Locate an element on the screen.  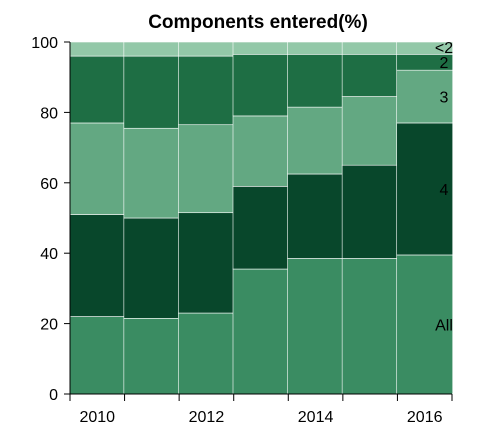
y-tick-label-40: 40 is located at coordinates (49, 254).